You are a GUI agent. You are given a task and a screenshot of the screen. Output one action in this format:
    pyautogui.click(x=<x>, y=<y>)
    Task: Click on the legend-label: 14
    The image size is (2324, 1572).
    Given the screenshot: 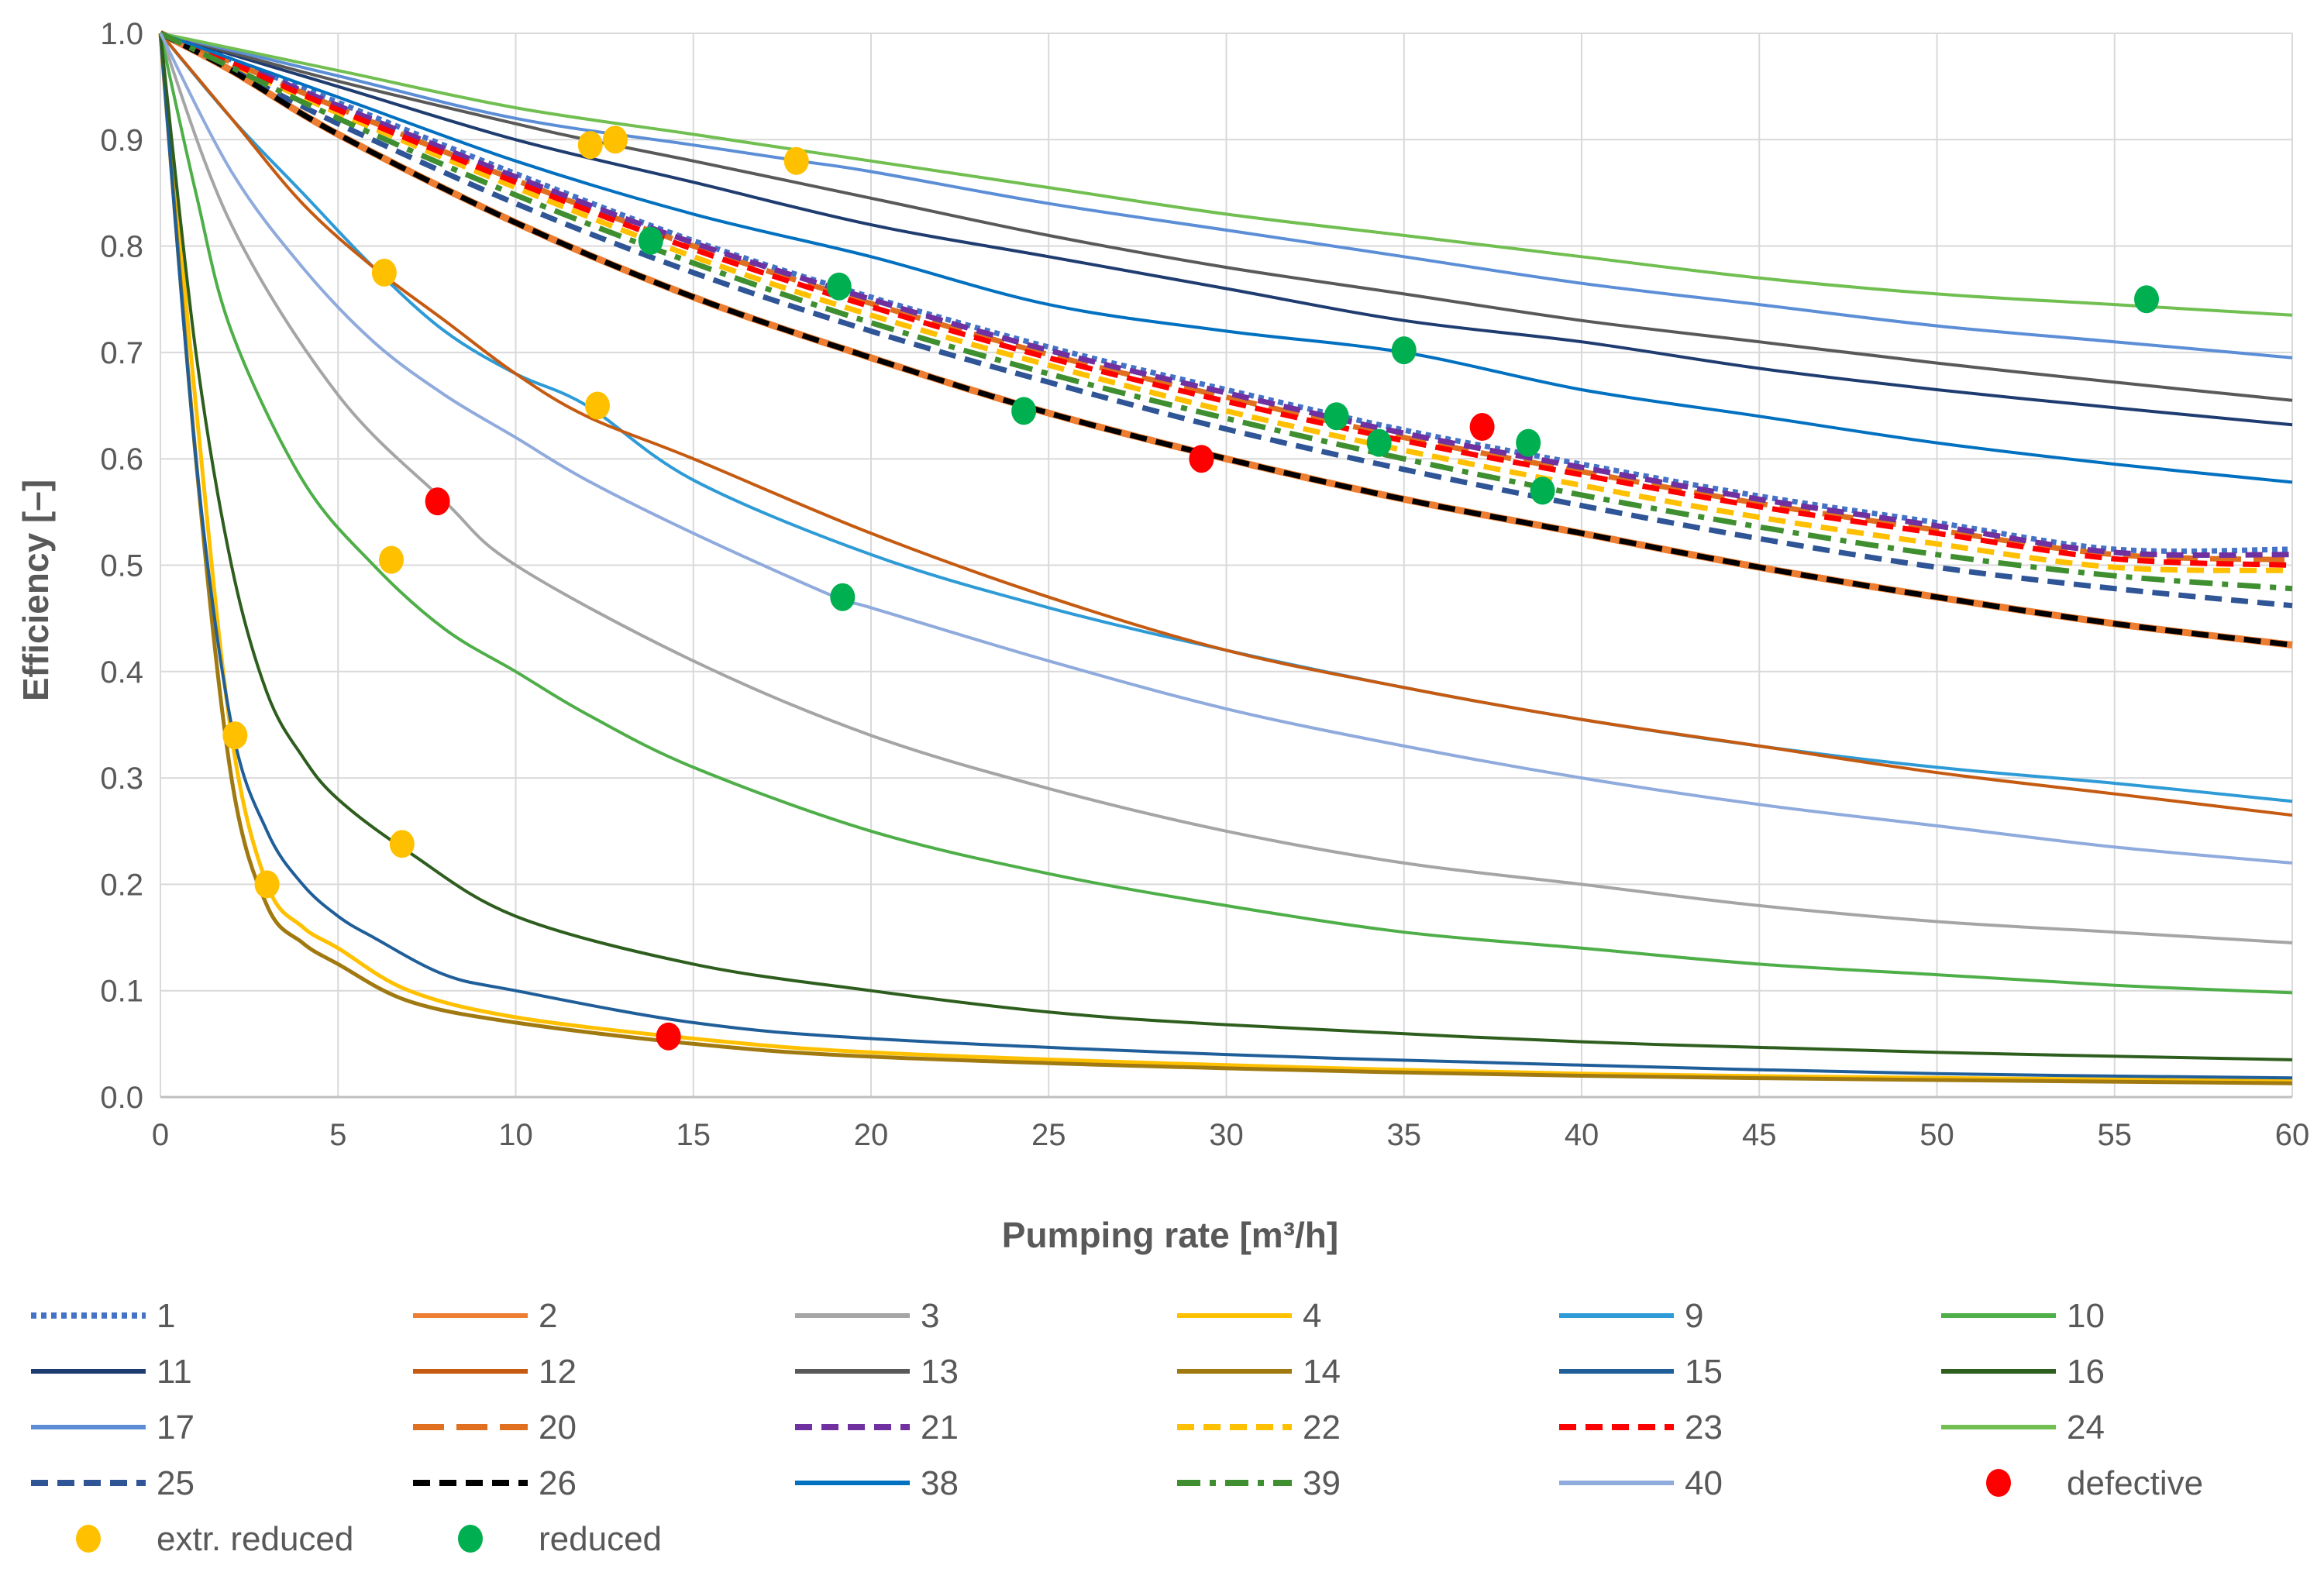 What is the action you would take?
    pyautogui.click(x=1322, y=1372)
    